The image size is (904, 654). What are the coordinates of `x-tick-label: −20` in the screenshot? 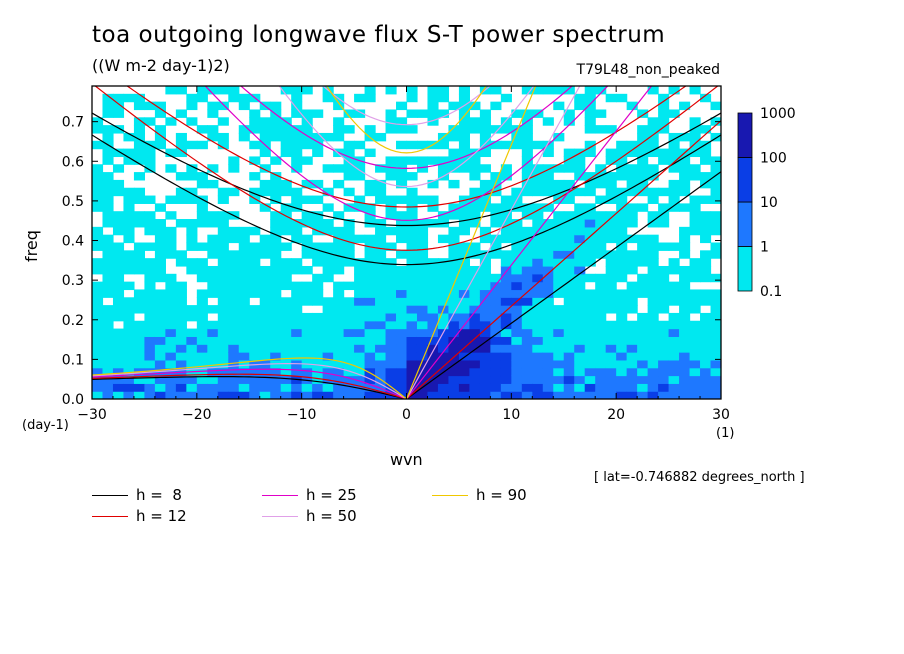 It's located at (197, 415).